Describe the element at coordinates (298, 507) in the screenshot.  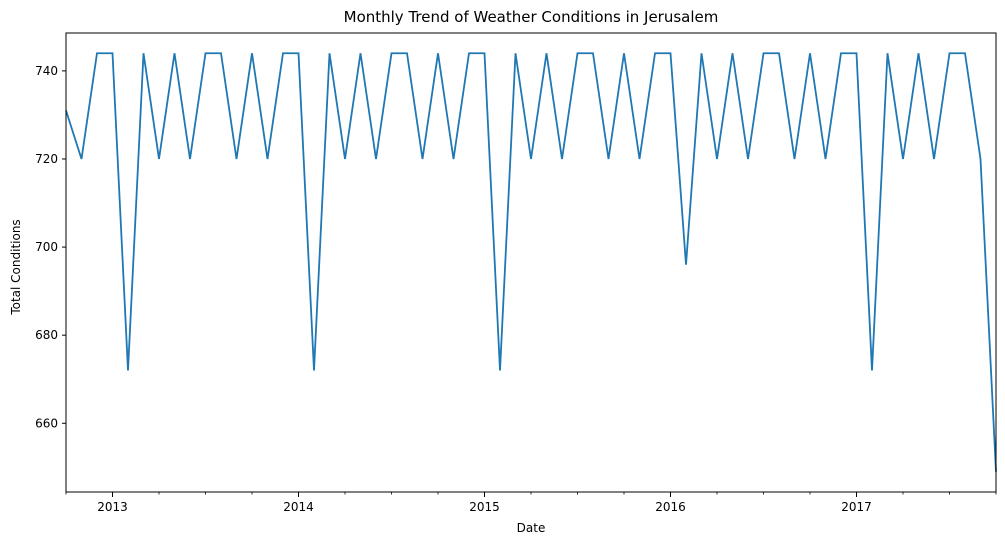
I see `x-tick-label: 2014` at that location.